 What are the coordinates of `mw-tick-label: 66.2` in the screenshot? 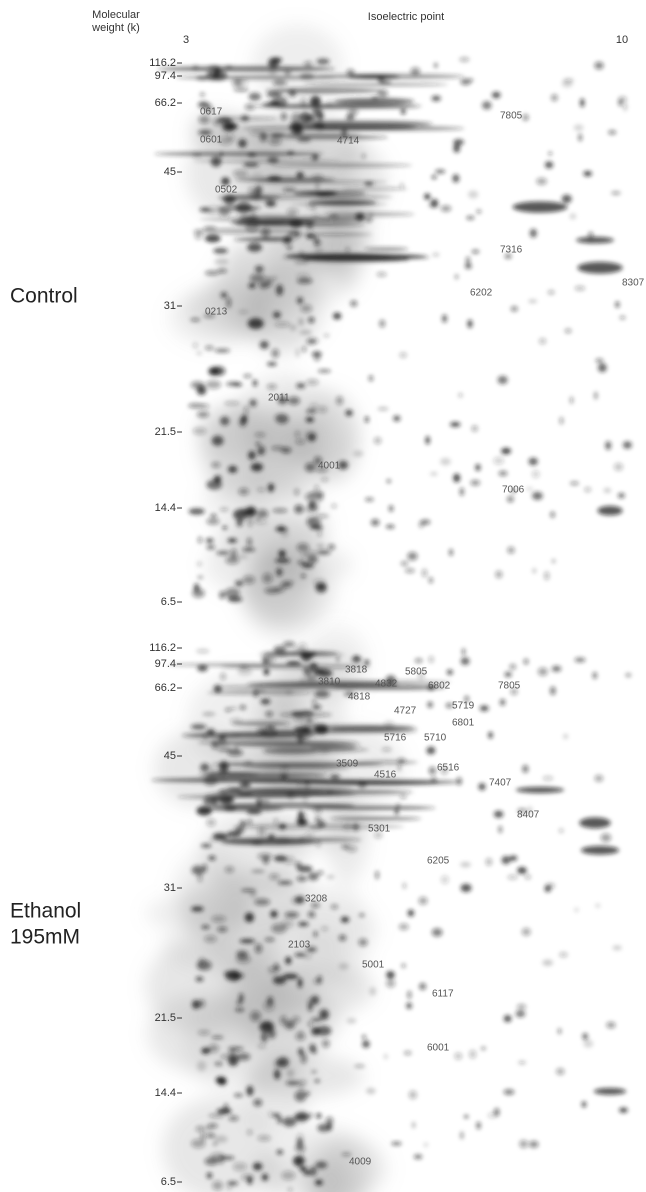 It's located at (165, 688).